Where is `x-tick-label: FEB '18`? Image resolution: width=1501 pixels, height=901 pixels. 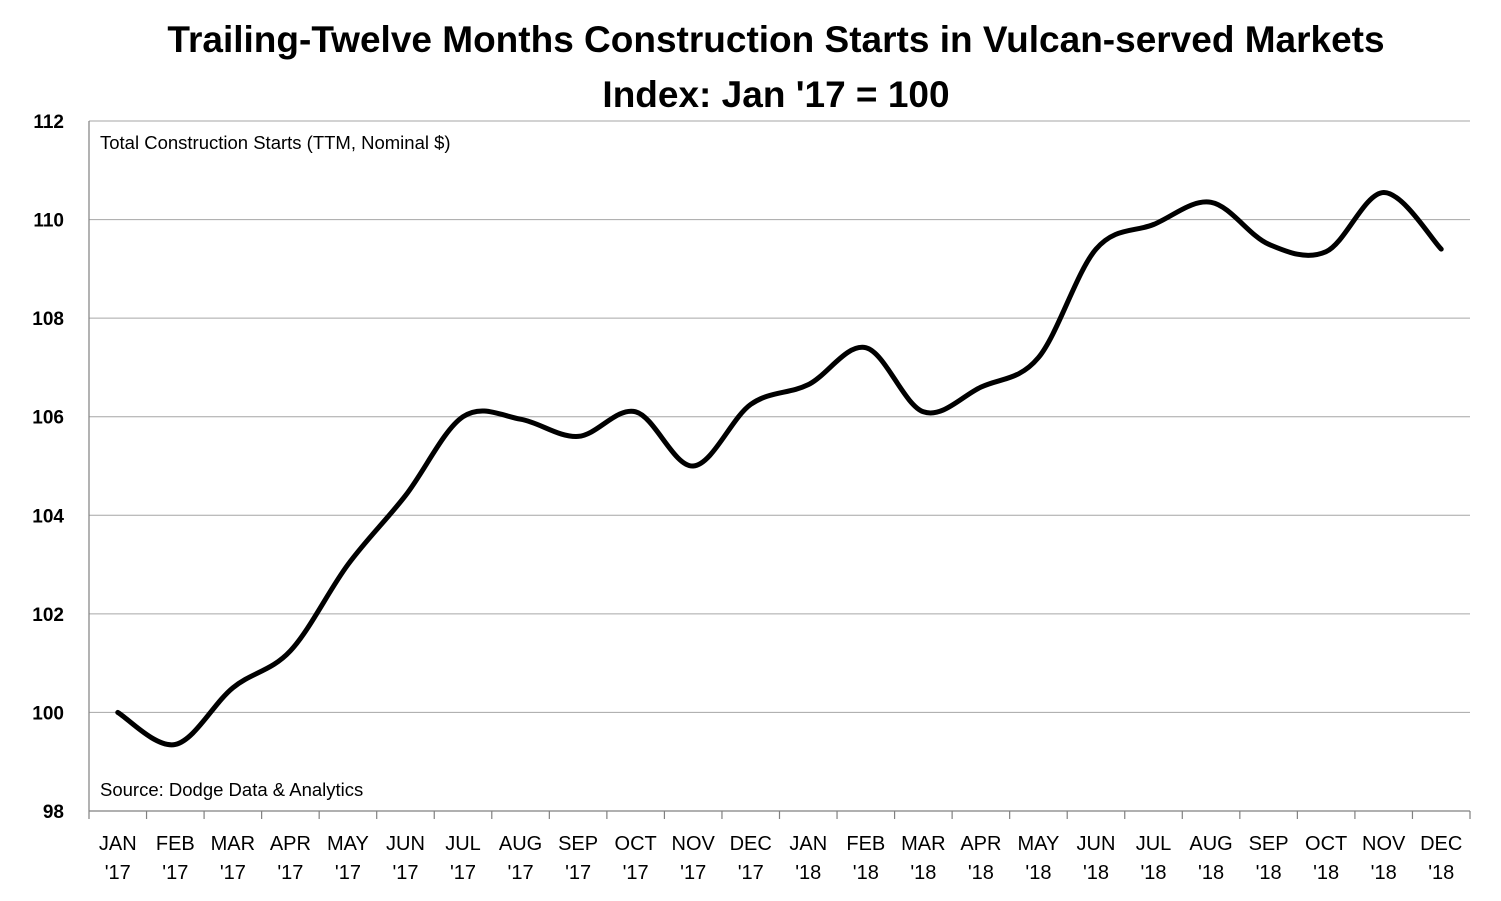 x-tick-label: FEB '18 is located at coordinates (865, 858).